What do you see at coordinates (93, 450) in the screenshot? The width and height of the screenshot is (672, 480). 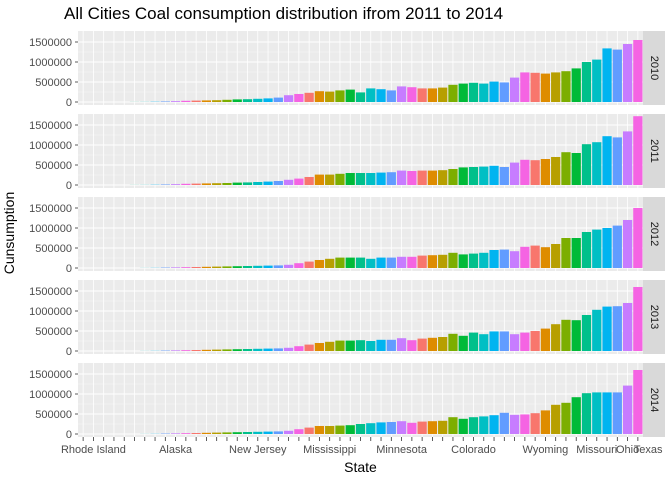 I see `x-tick-label: Rhode Island` at bounding box center [93, 450].